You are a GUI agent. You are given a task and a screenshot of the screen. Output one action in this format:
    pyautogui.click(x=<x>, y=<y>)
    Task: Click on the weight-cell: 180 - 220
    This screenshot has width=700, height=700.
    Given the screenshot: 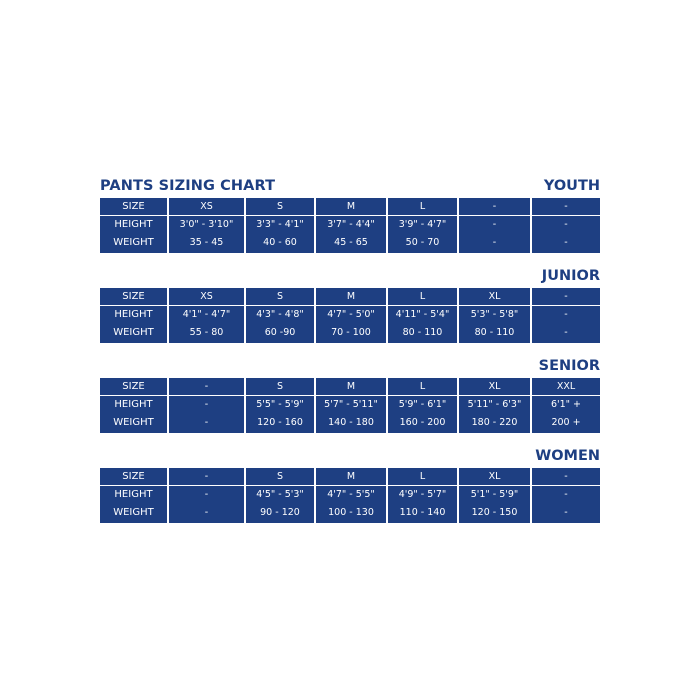 What is the action you would take?
    pyautogui.click(x=494, y=423)
    